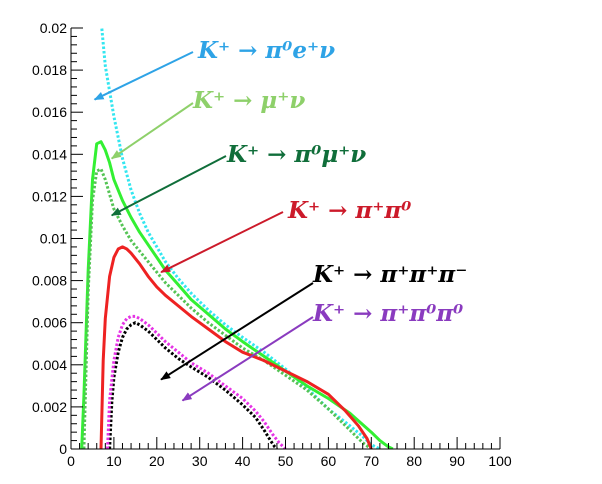 The width and height of the screenshot is (602, 484). Describe the element at coordinates (49, 365) in the screenshot. I see `y-tick-label: 0.004` at that location.